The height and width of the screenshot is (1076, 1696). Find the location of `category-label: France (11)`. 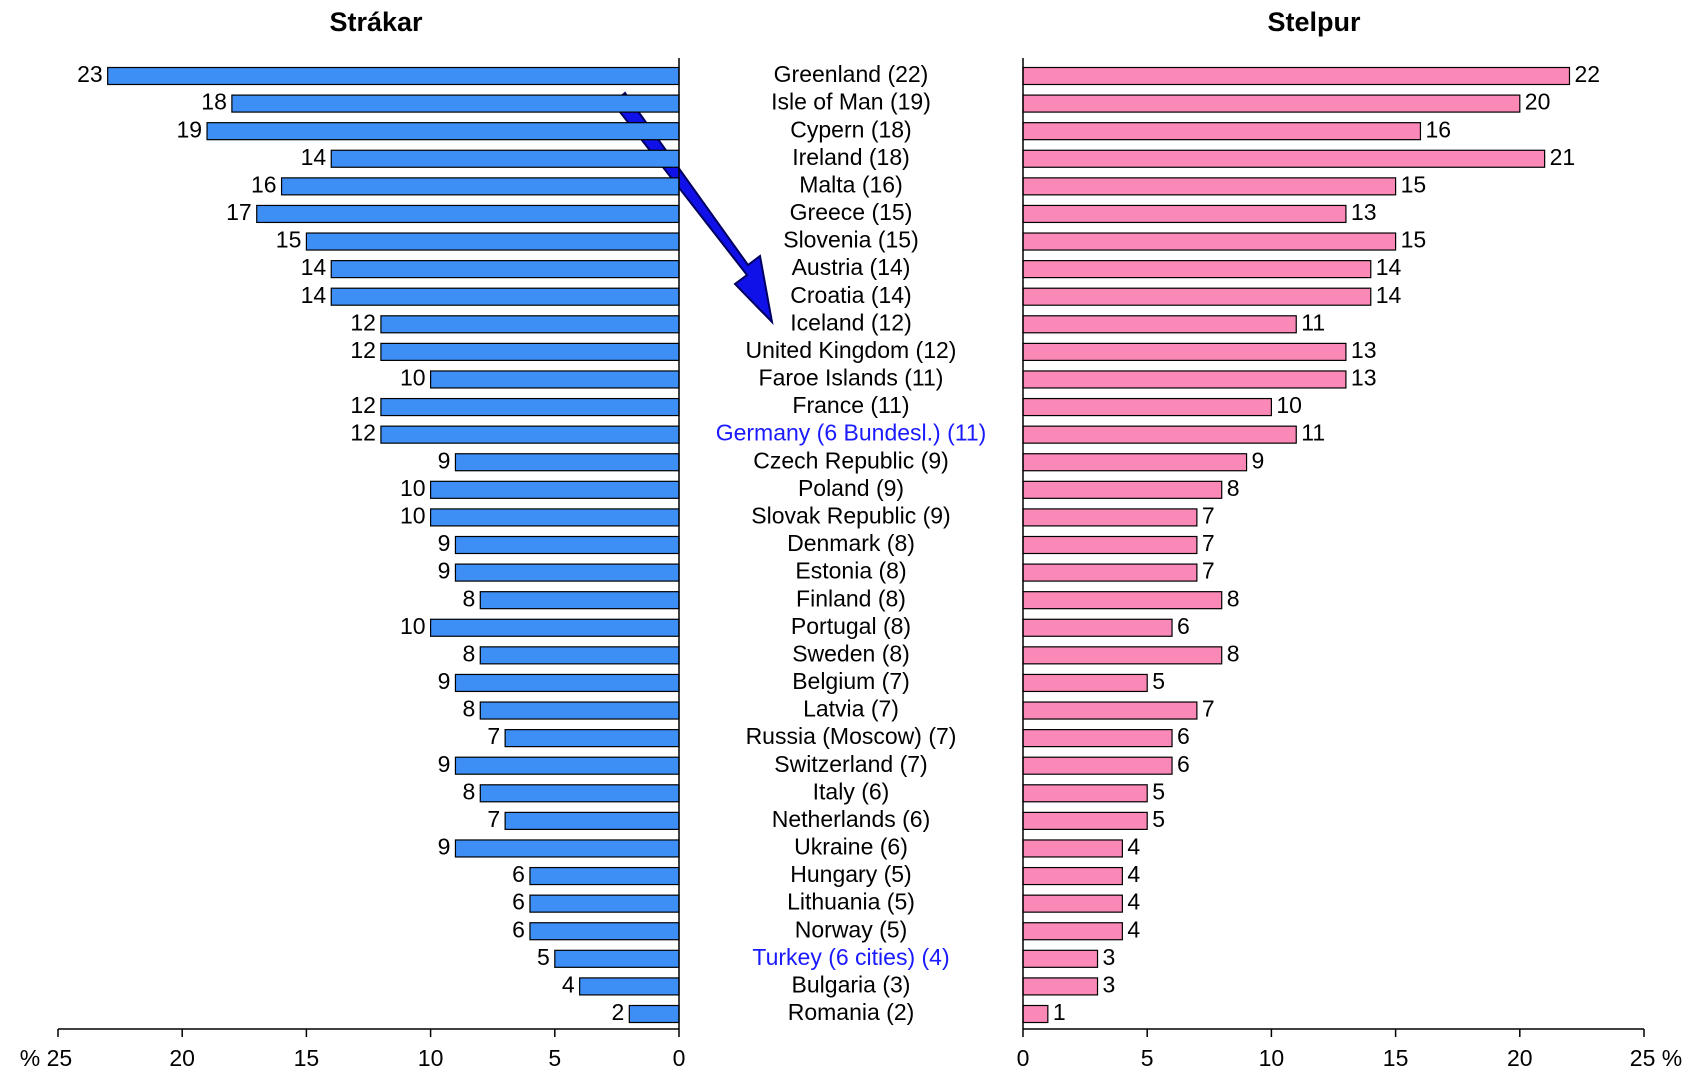

category-label: France (11) is located at coordinates (850, 405).